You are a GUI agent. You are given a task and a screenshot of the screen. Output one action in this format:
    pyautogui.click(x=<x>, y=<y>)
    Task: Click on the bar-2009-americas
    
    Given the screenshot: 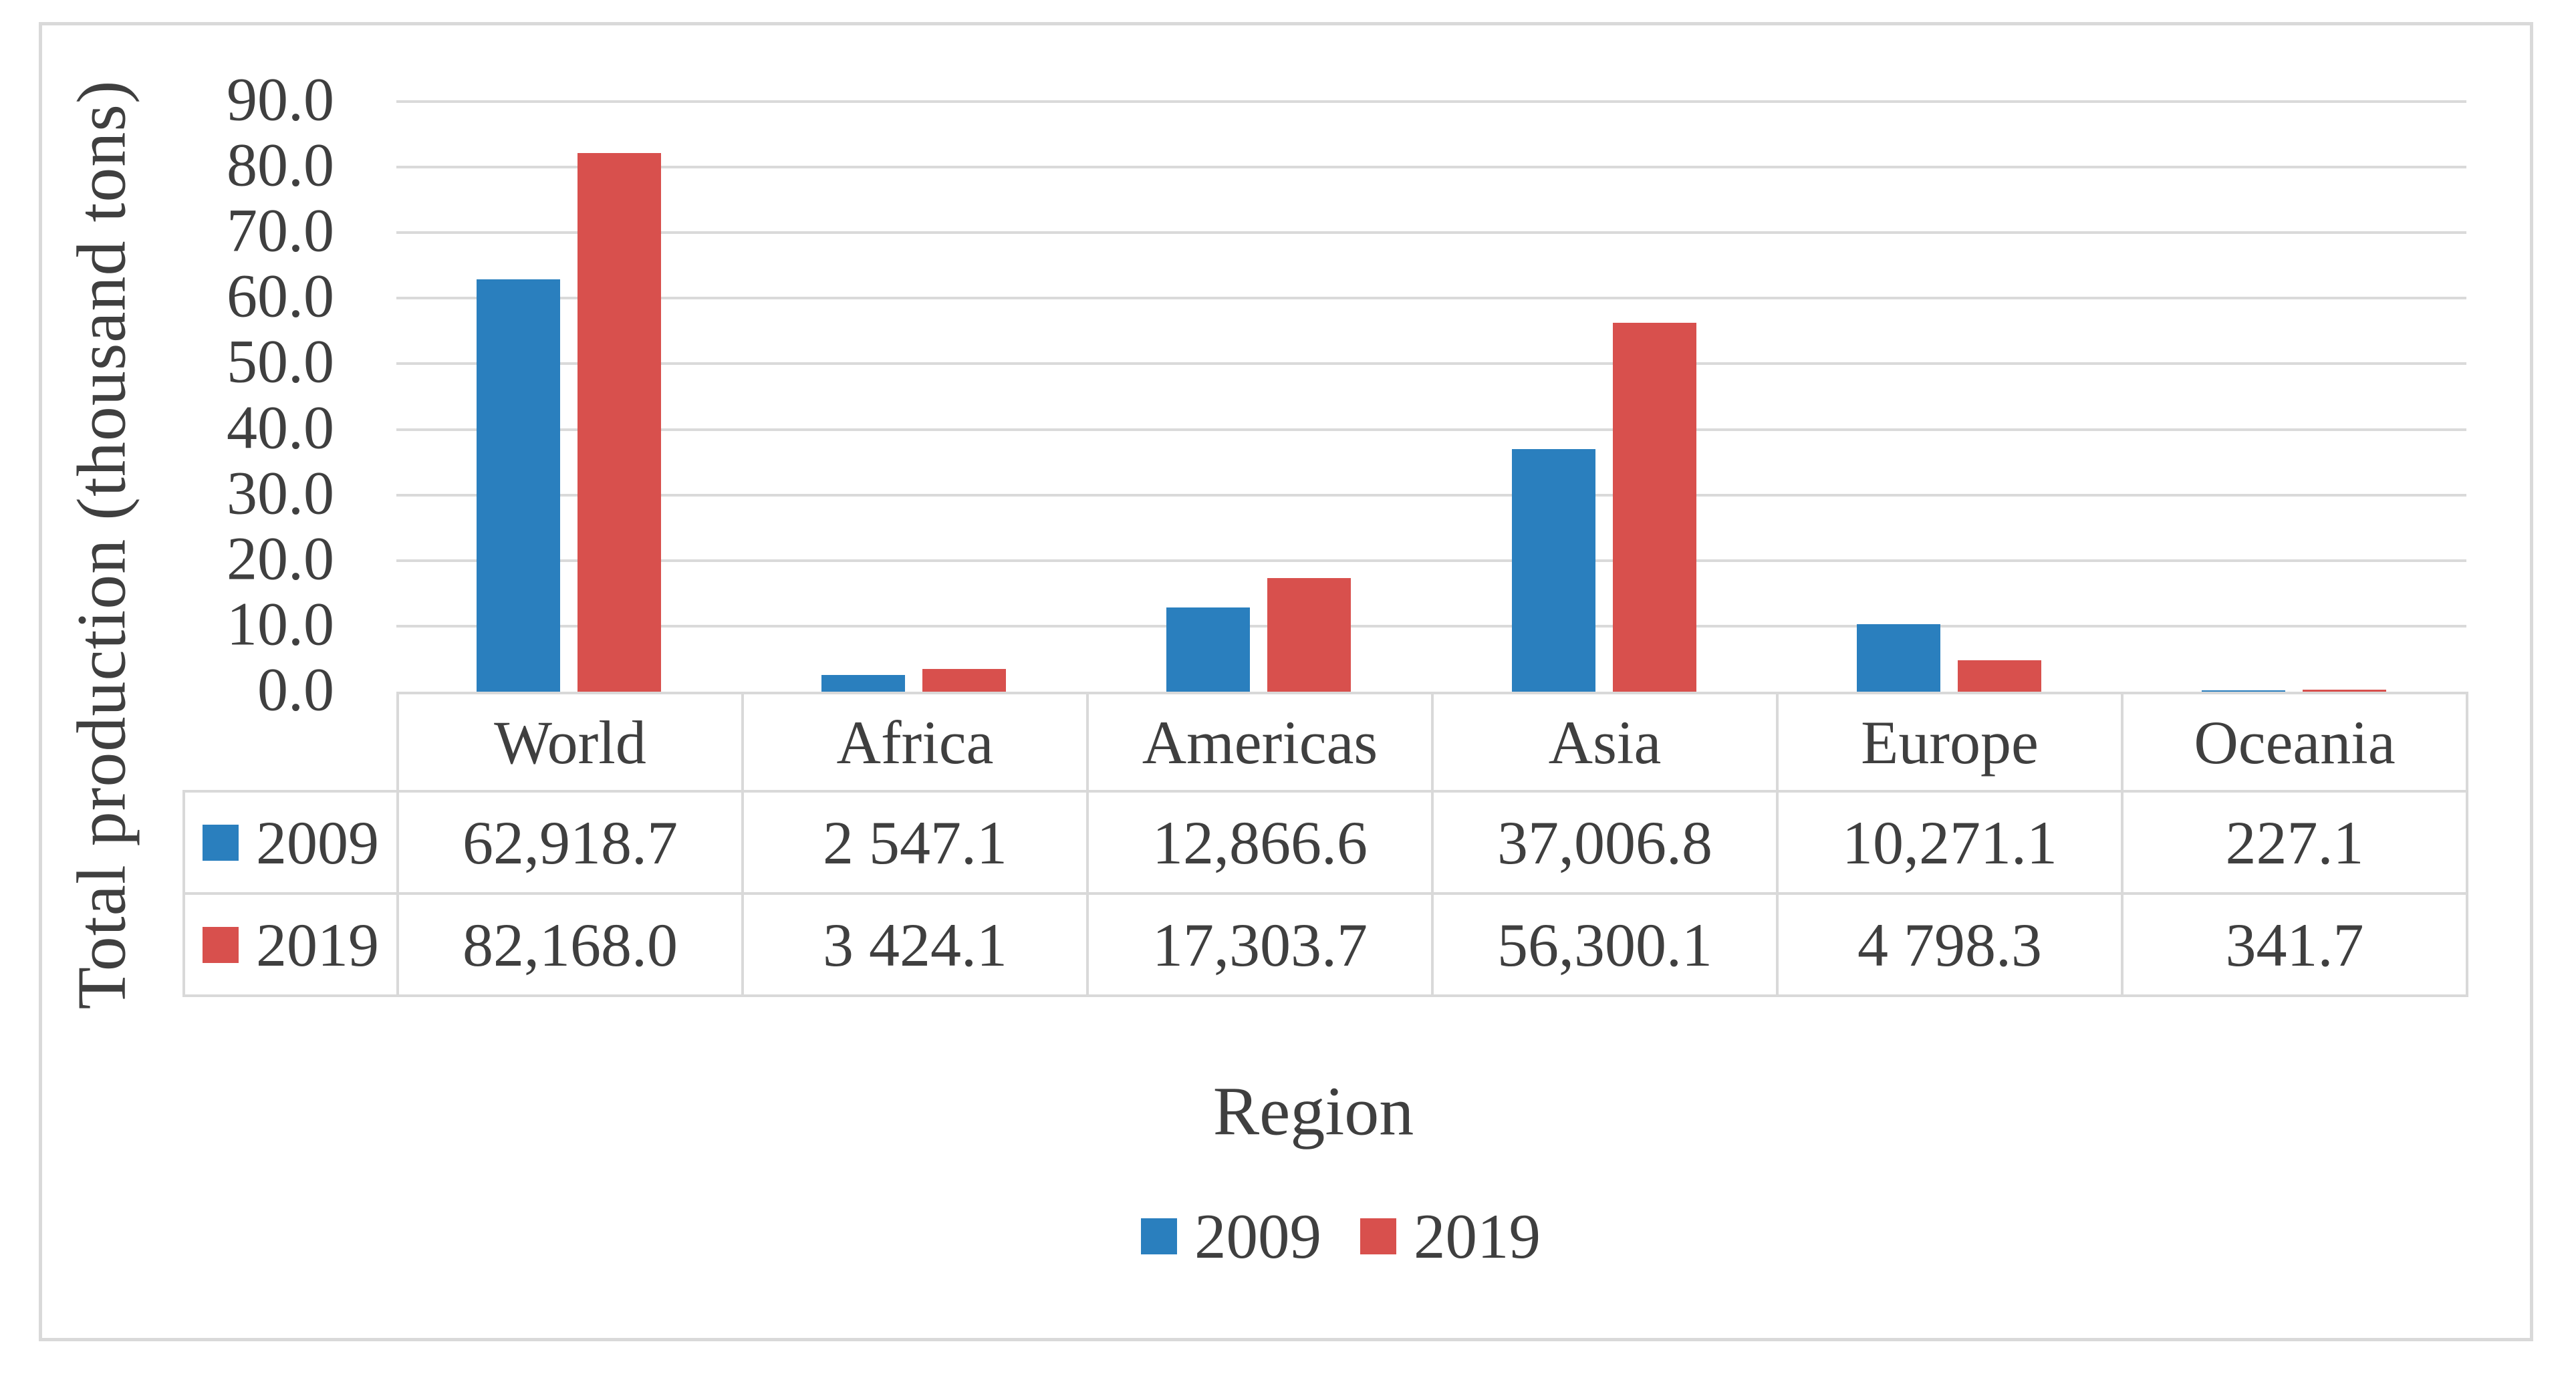 What is the action you would take?
    pyautogui.click(x=1208, y=649)
    